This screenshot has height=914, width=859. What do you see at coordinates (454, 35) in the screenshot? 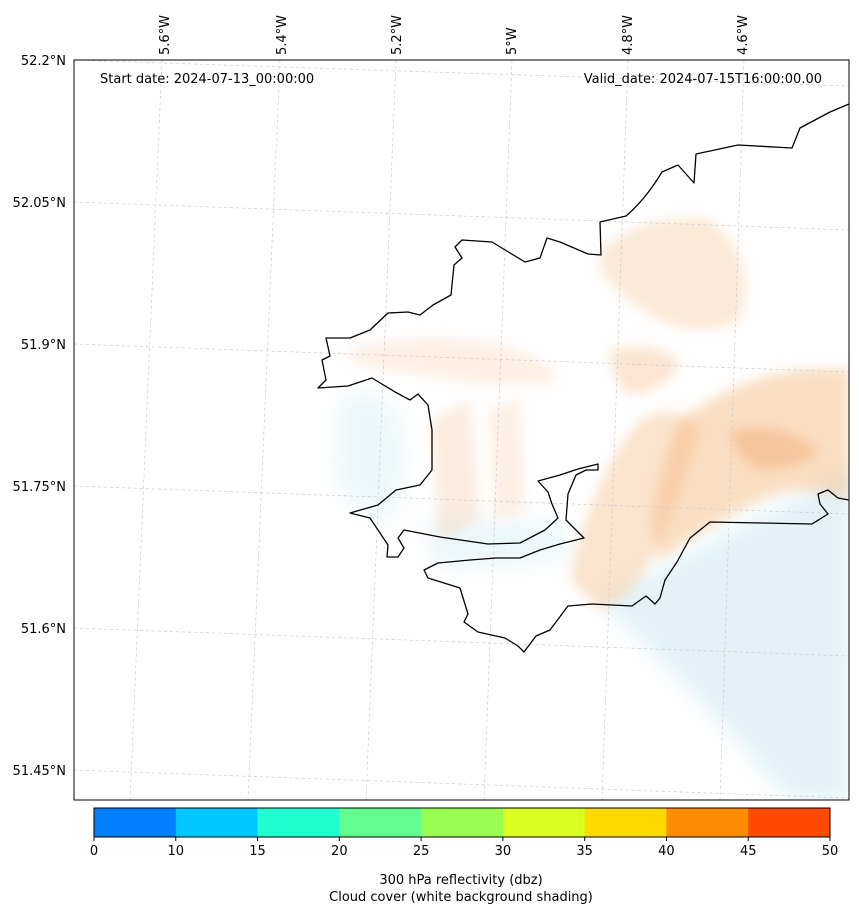
I see `longitude-labels: 5.6°W 5.4°W 5.2°W 5°W 4.8°W 4.6°W` at bounding box center [454, 35].